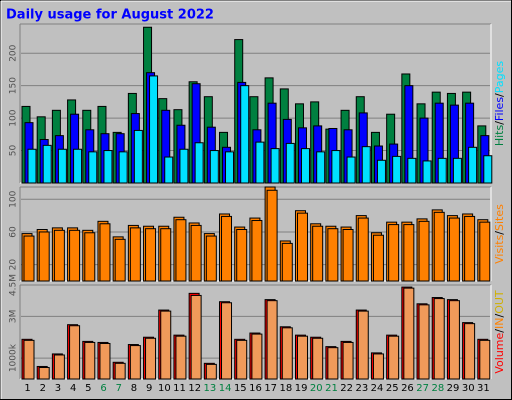 The image size is (512, 400). I want to click on x-tick-label: 29, so click(453, 388).